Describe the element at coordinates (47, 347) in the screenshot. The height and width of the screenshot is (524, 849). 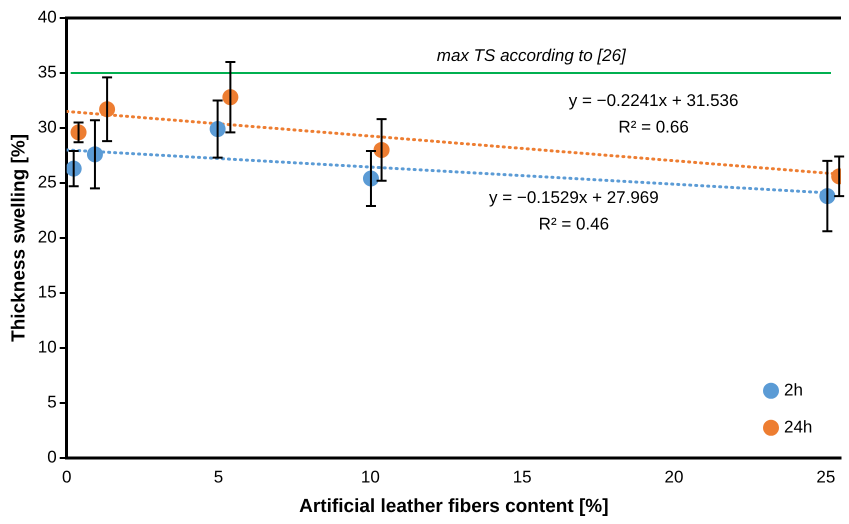
I see `y-tick-label: 10` at that location.